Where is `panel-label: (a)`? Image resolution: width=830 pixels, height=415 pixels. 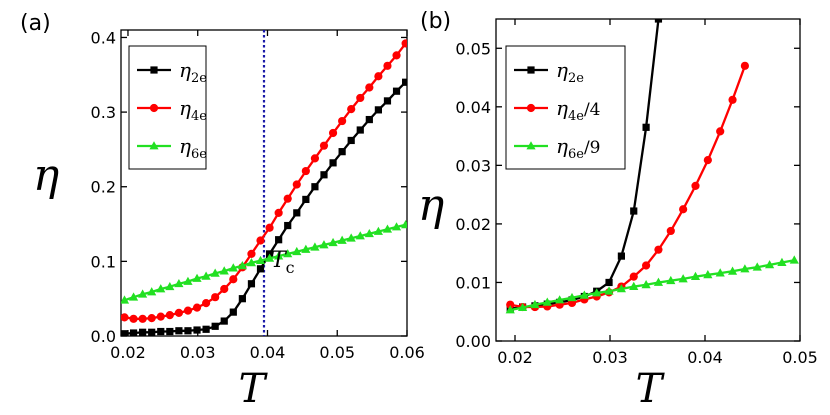 panel-label: (a) is located at coordinates (35, 23).